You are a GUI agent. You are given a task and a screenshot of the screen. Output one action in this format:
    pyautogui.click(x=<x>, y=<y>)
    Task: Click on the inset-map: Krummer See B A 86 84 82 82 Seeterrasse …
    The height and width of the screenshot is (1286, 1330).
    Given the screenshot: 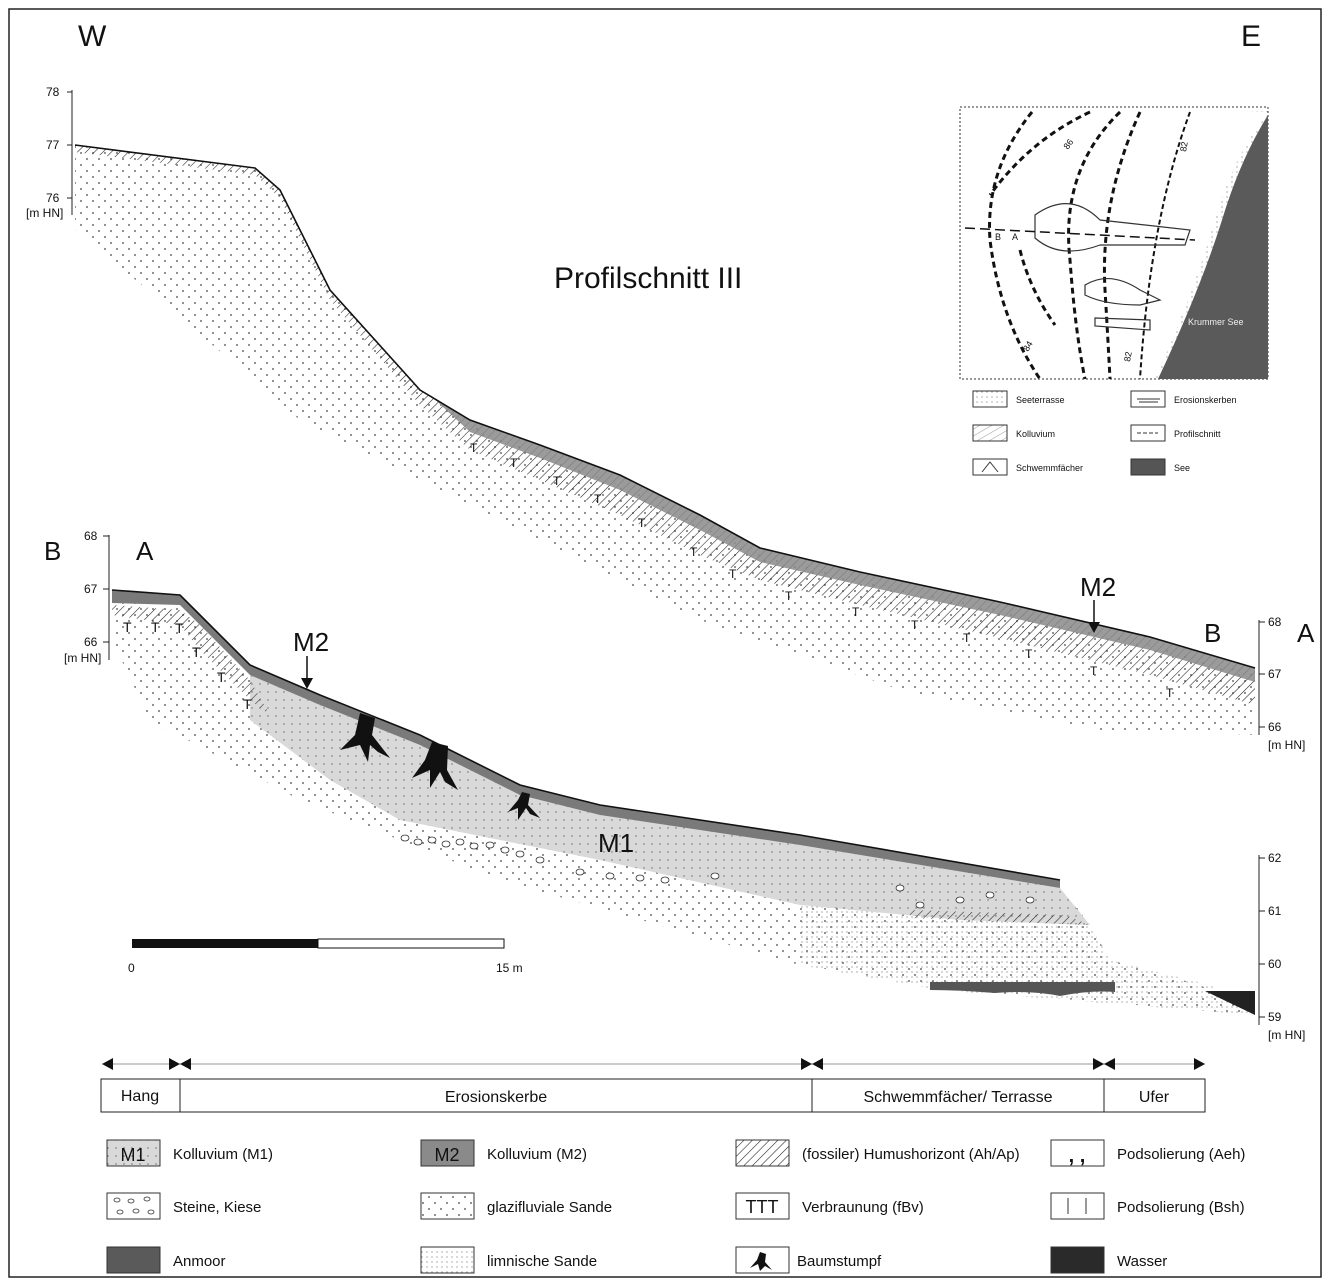 What is the action you would take?
    pyautogui.click(x=1114, y=291)
    